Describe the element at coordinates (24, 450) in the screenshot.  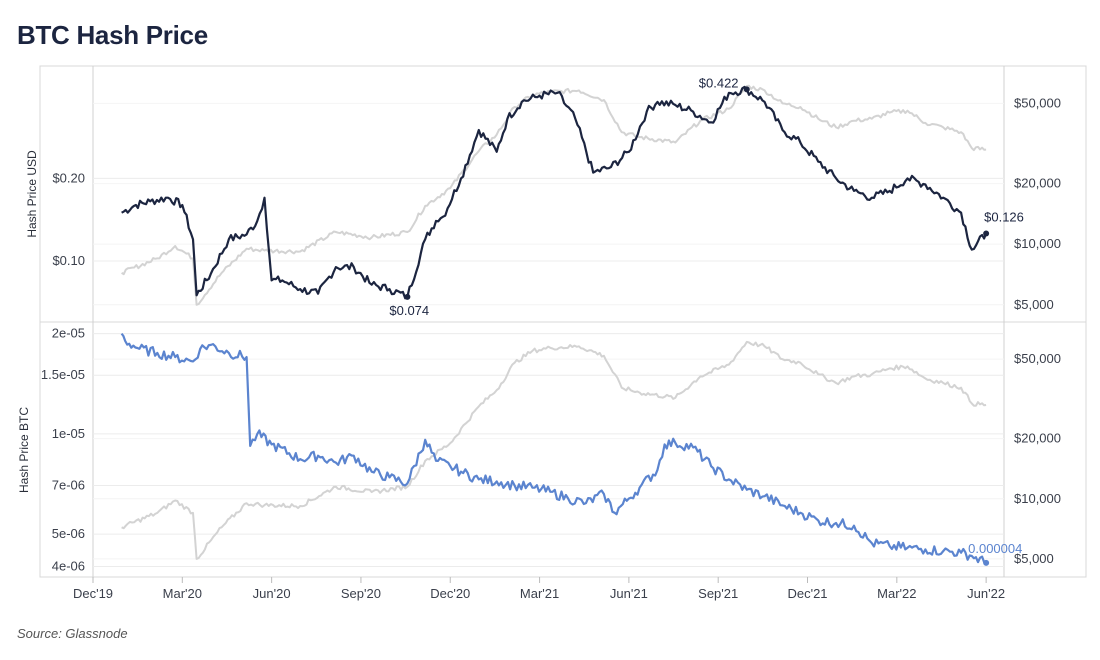
I see `bottom-y-axis-title: Hash Price BTC` at that location.